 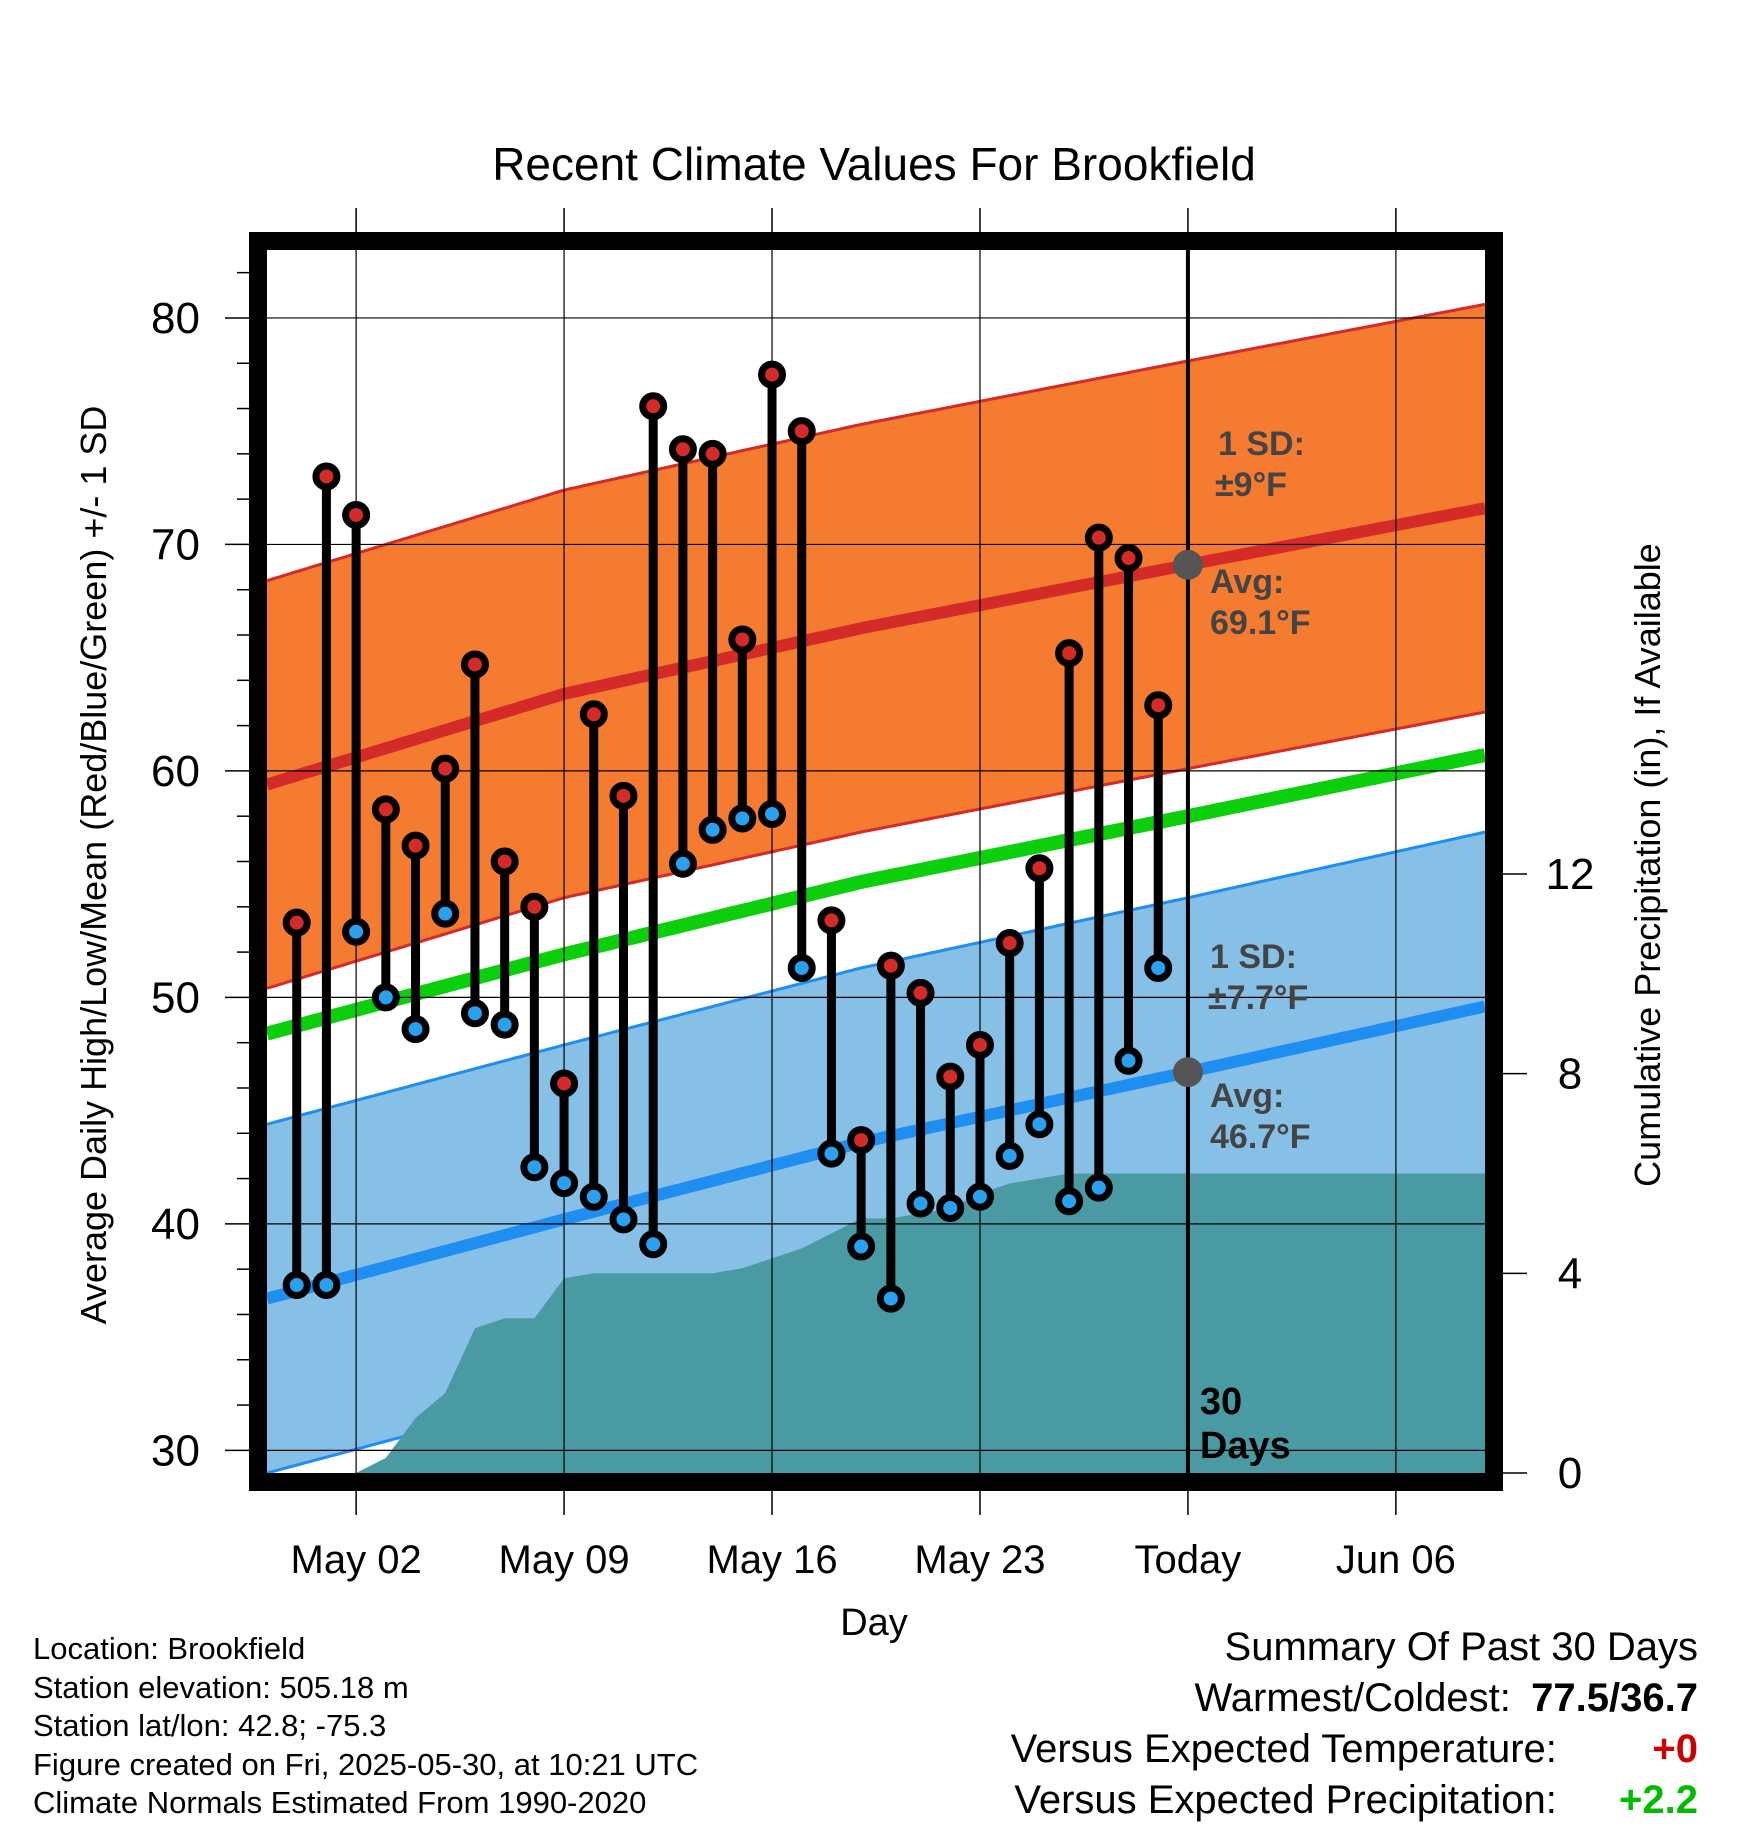 I want to click on y-tick-label: 50, so click(x=175, y=997).